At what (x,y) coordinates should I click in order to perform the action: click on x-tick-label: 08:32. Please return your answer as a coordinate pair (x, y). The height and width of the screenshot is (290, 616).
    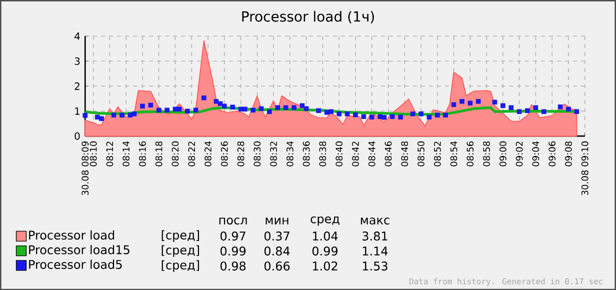
    Looking at the image, I should click on (273, 154).